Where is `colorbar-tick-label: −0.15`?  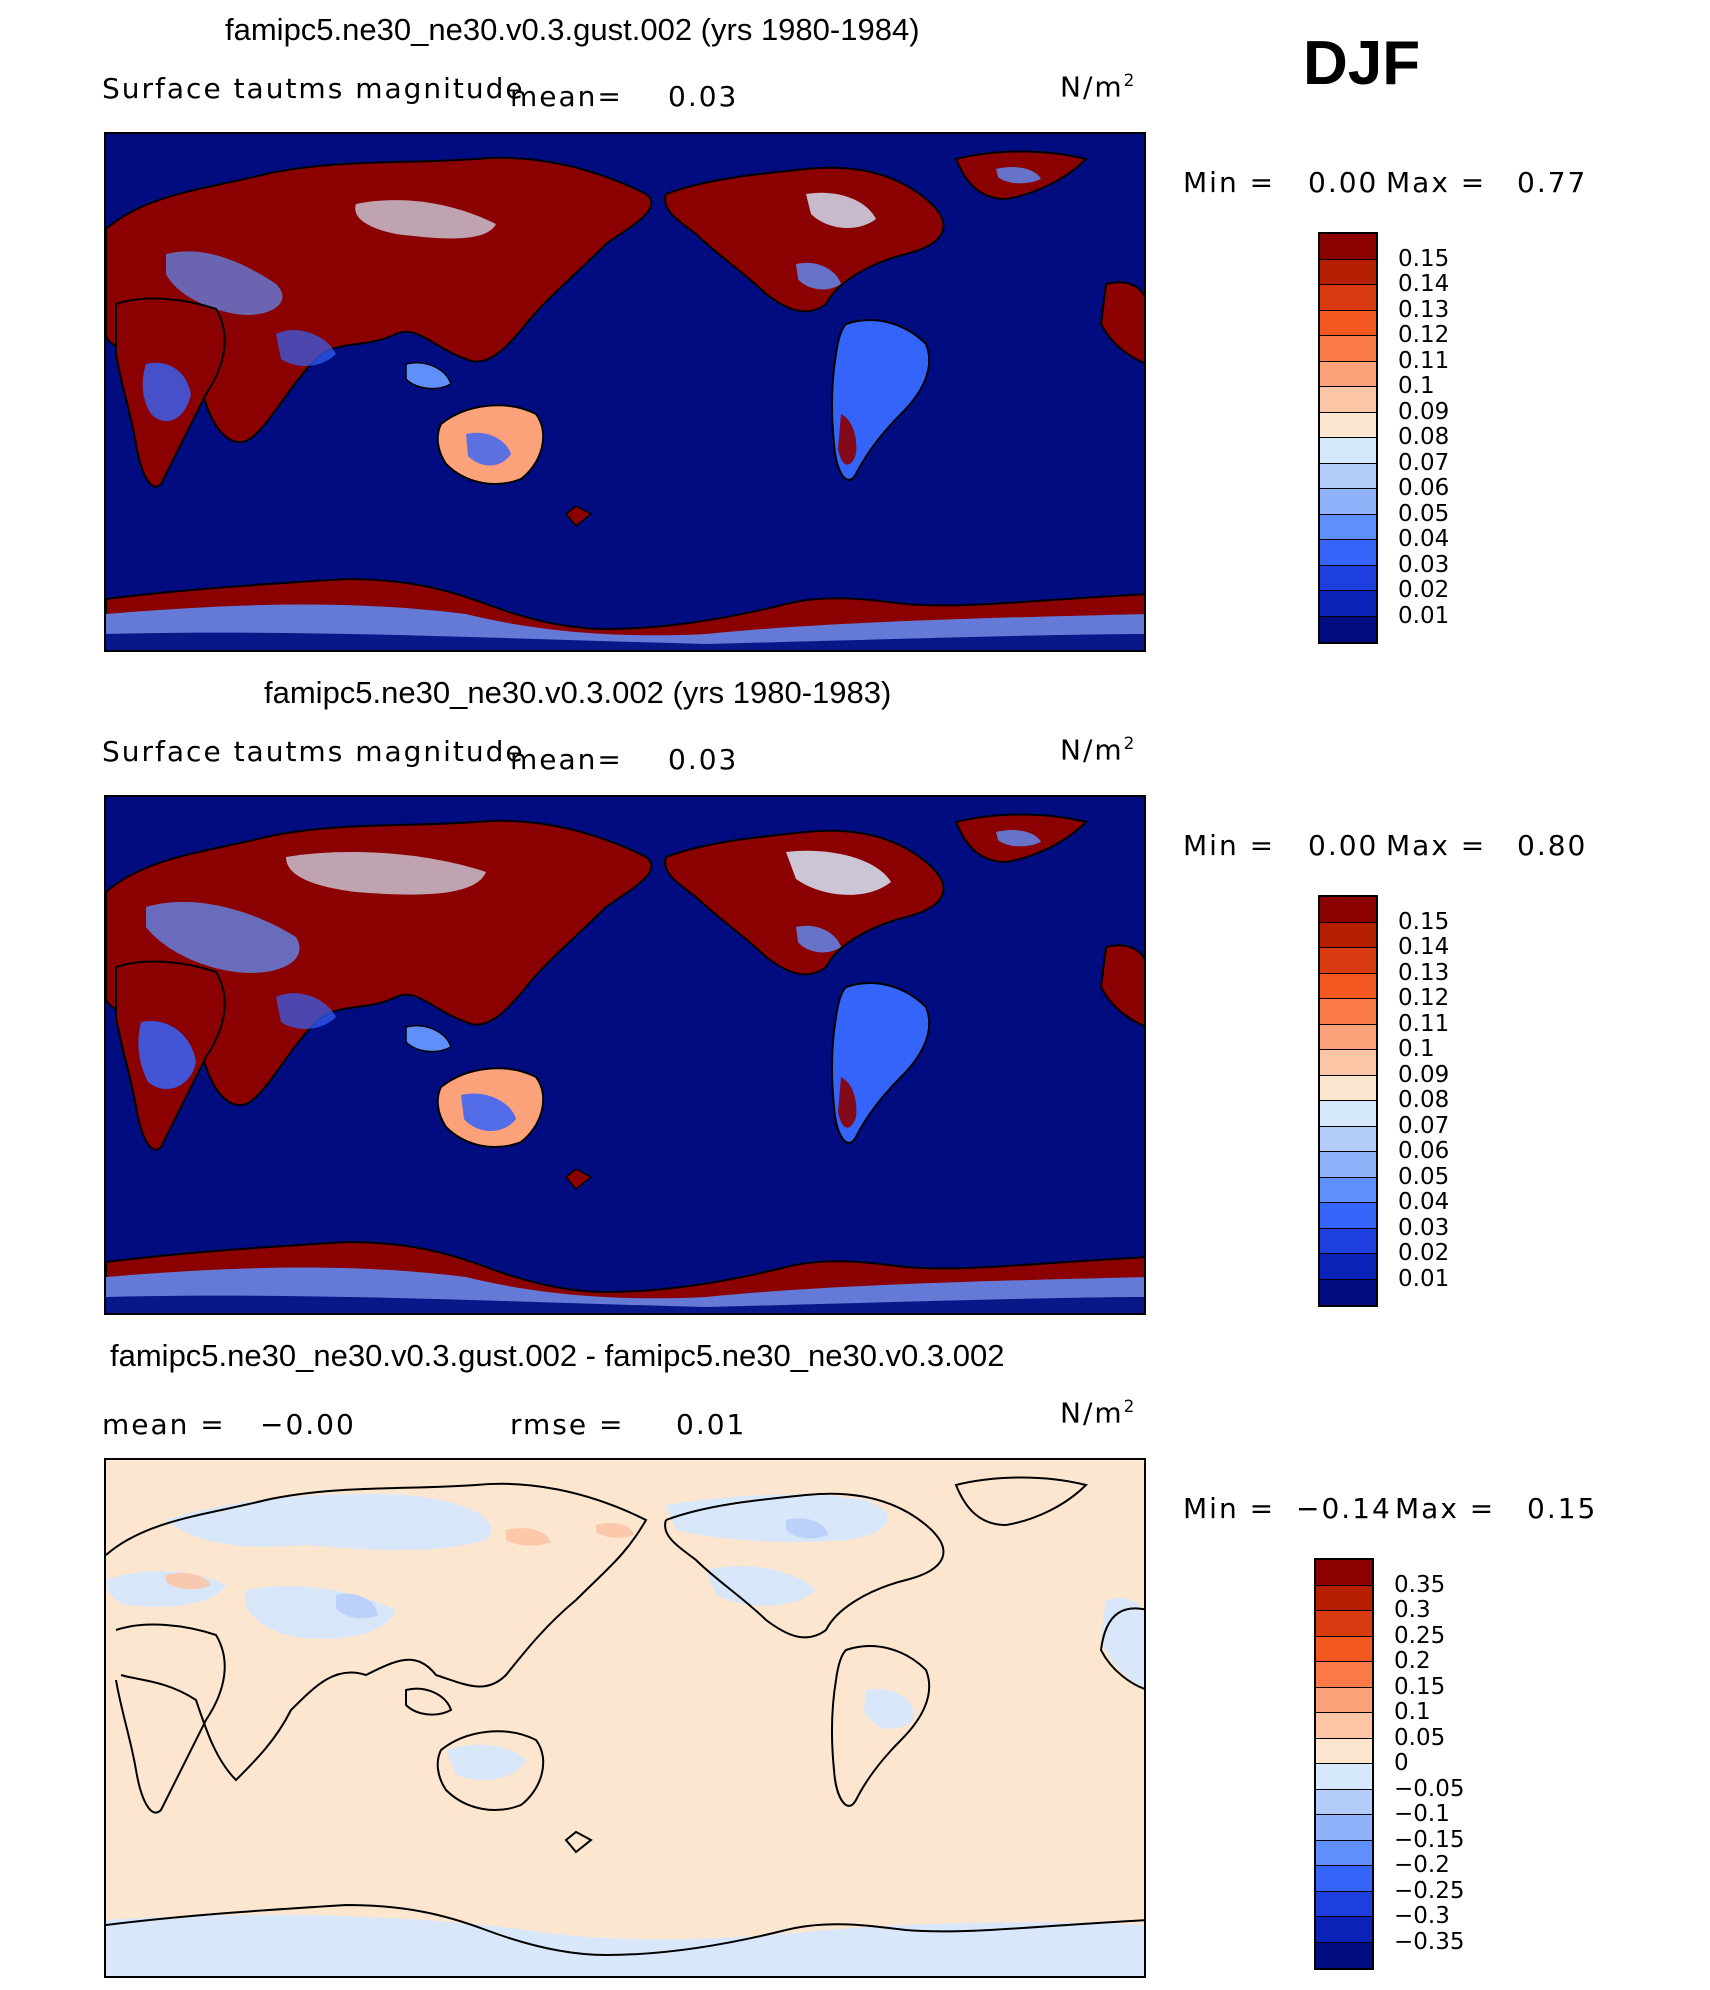
colorbar-tick-label: −0.15 is located at coordinates (1429, 1839).